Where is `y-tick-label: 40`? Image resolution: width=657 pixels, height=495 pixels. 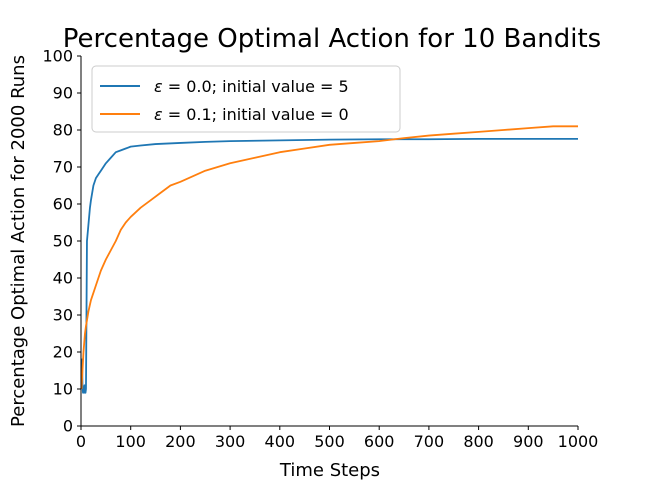
y-tick-label: 40 is located at coordinates (63, 278).